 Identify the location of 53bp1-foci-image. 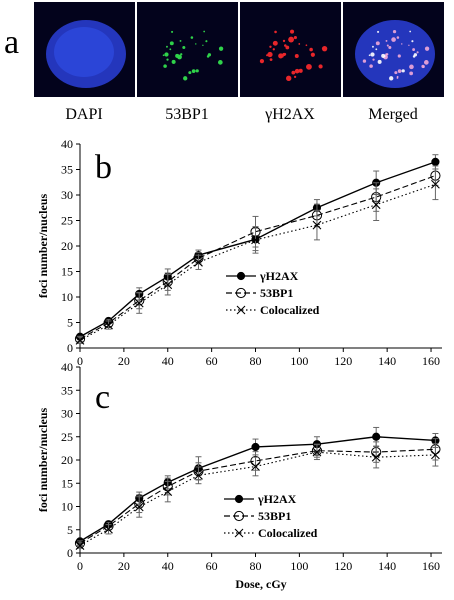
(187, 49).